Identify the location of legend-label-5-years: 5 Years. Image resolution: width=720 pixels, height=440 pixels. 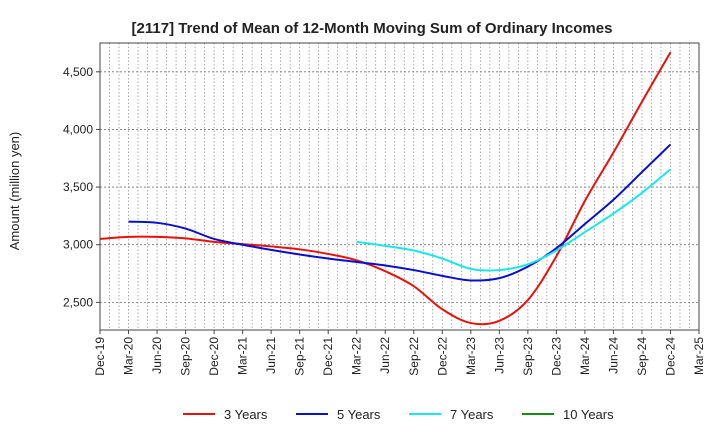
(359, 414).